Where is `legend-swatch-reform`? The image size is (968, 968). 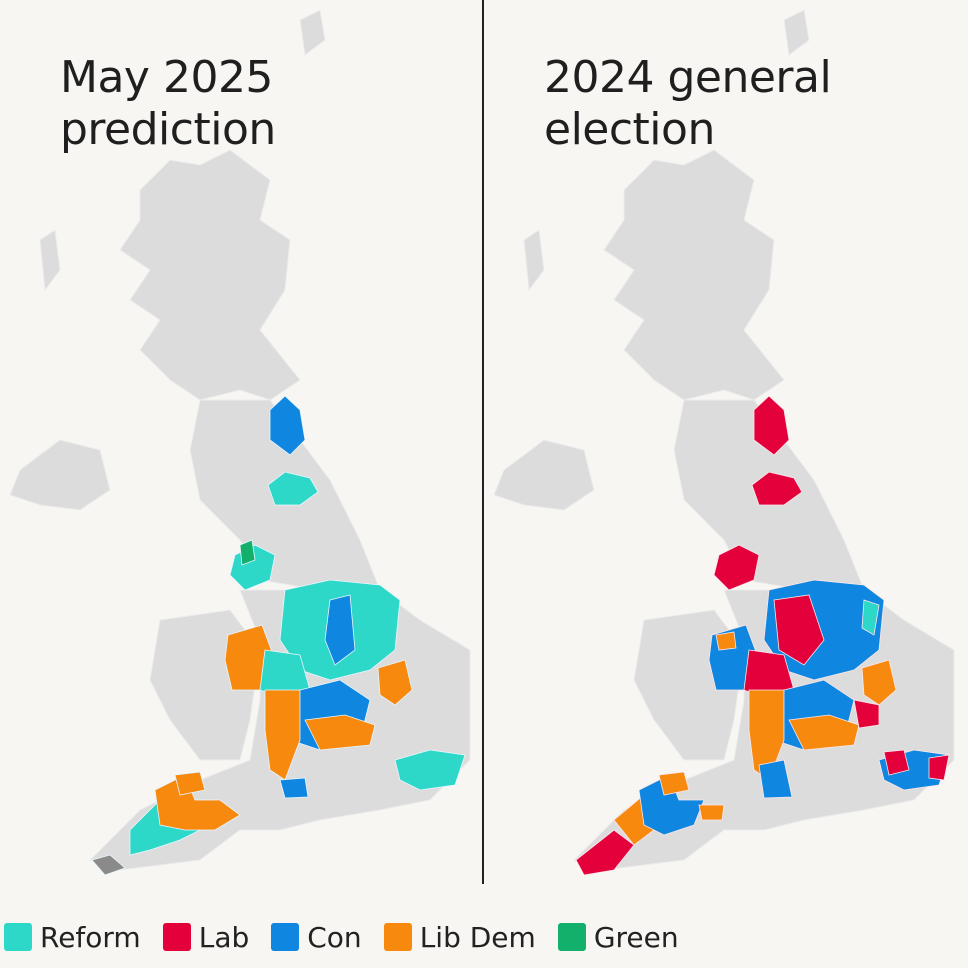 legend-swatch-reform is located at coordinates (18, 937).